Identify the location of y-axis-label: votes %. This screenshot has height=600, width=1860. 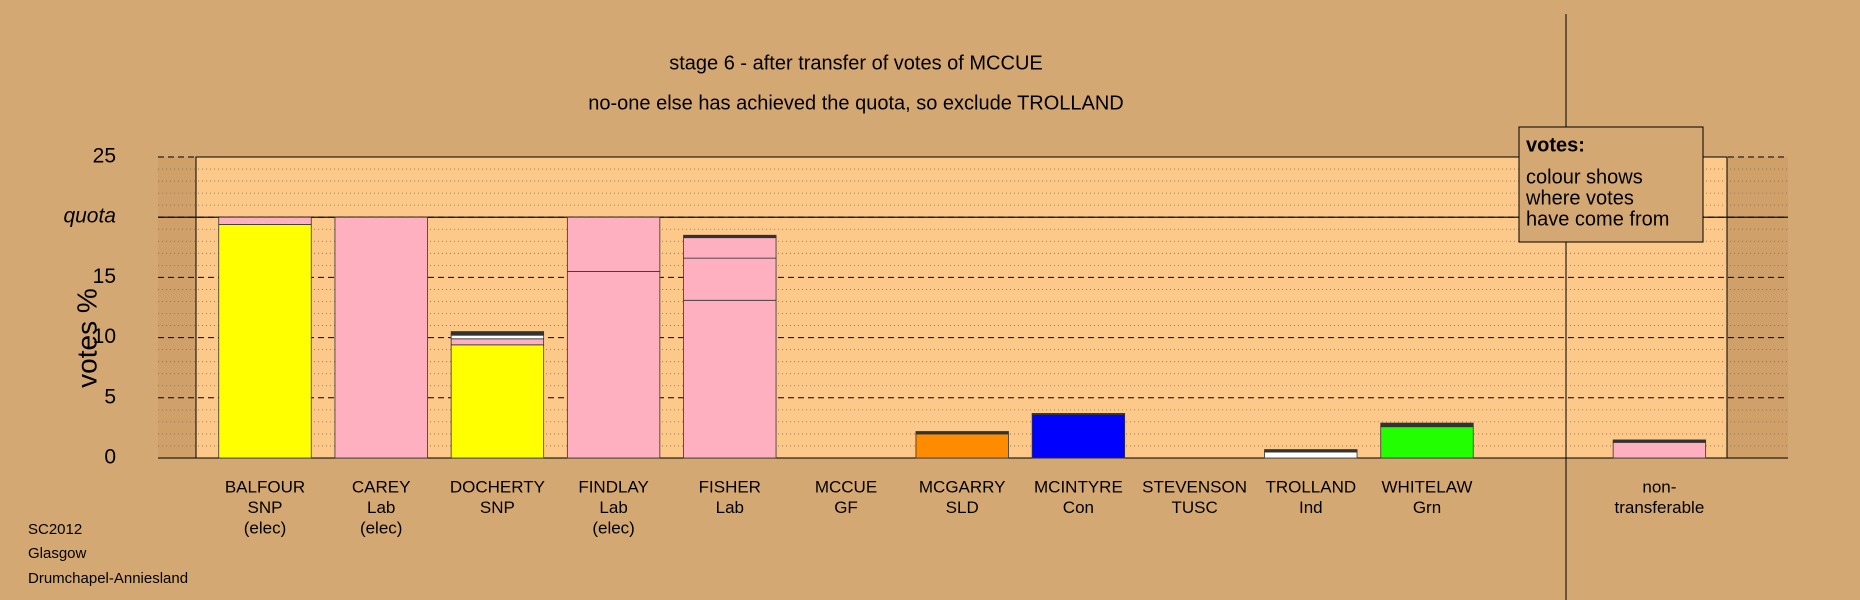
(86, 338).